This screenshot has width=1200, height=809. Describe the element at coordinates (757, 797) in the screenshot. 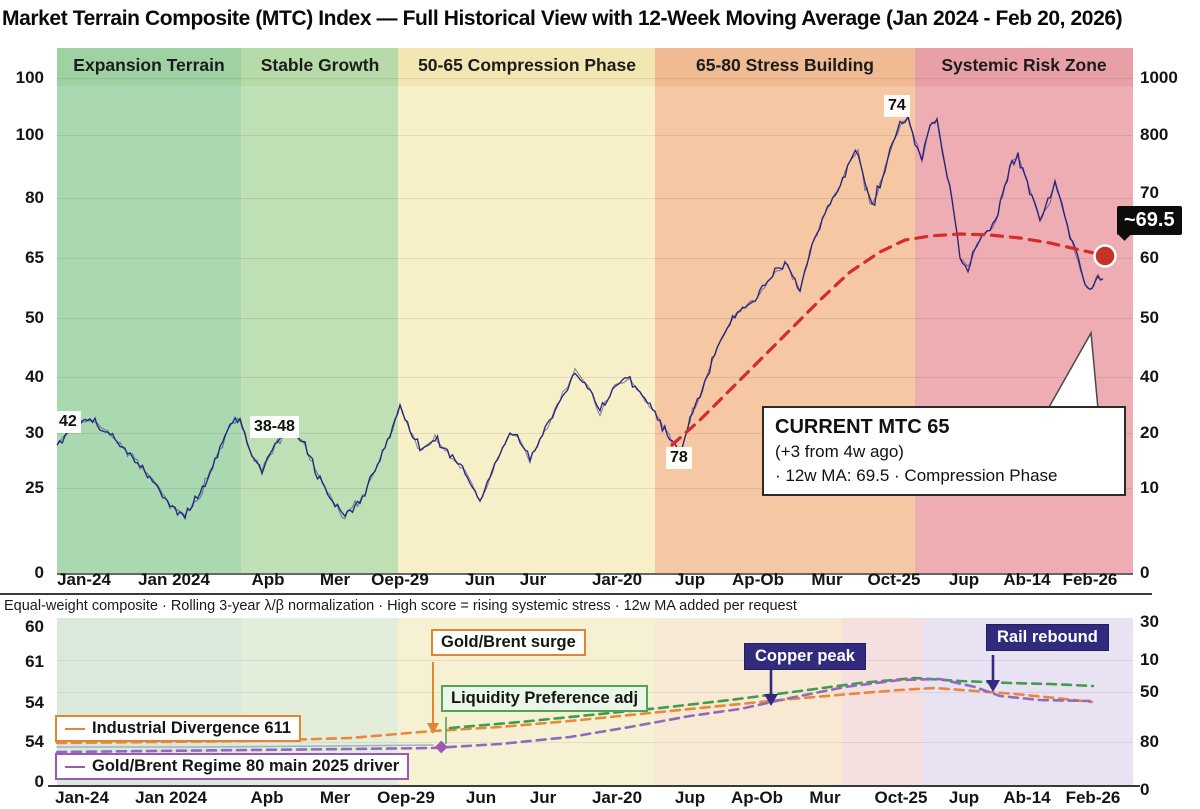

I see `bottom-xtick-9: Ap-Ob` at that location.